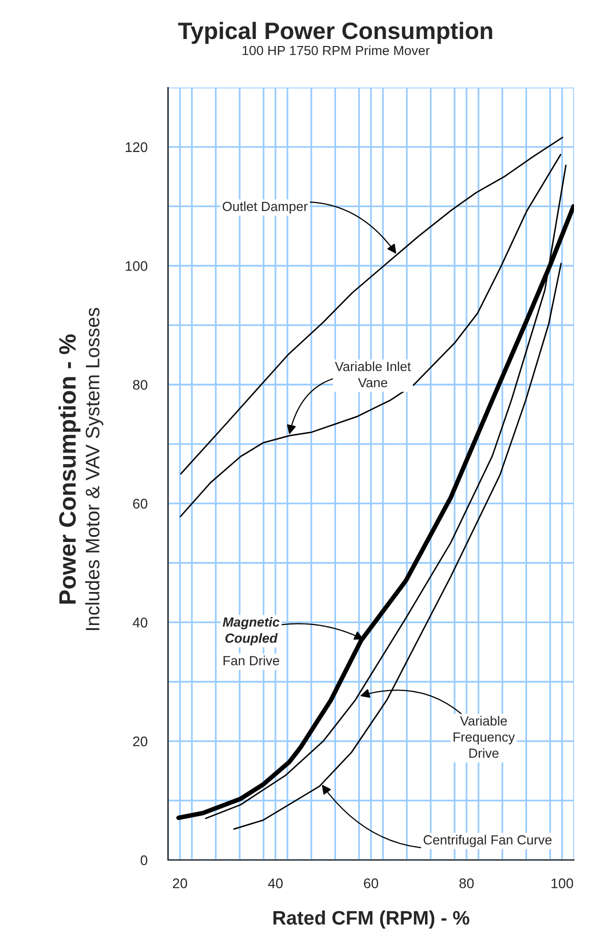 The width and height of the screenshot is (589, 939). Describe the element at coordinates (140, 503) in the screenshot. I see `y-tick-label: 60` at that location.